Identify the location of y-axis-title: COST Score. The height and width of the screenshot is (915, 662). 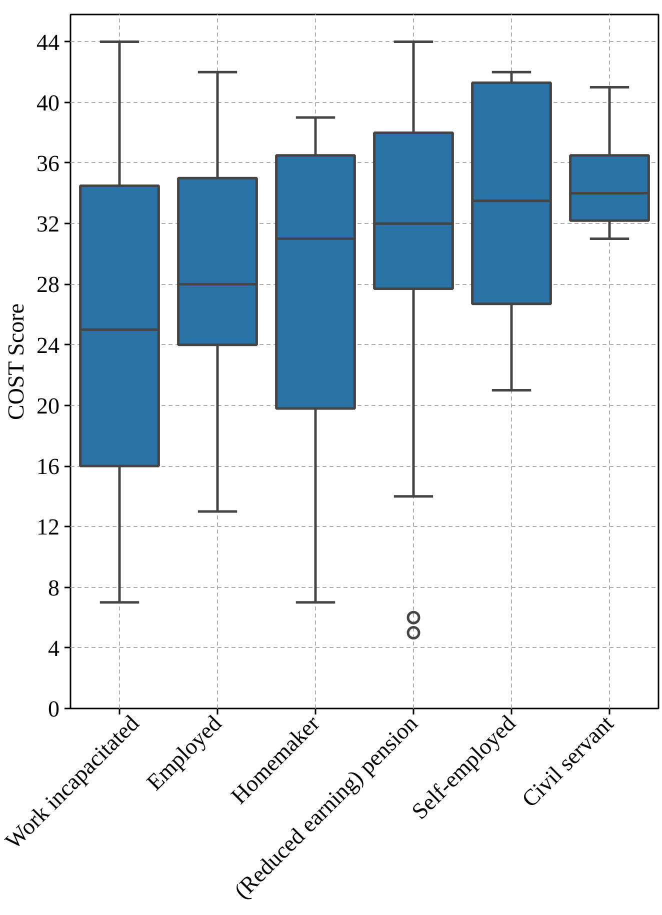
(16, 361).